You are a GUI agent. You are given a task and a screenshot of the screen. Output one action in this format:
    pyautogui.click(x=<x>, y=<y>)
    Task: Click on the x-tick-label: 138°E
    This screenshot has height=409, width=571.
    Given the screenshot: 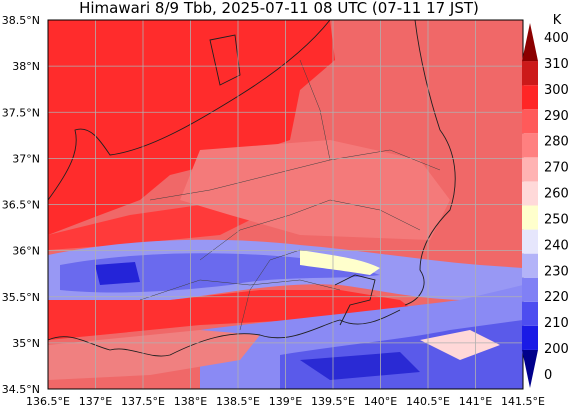 What is the action you would take?
    pyautogui.click(x=190, y=401)
    